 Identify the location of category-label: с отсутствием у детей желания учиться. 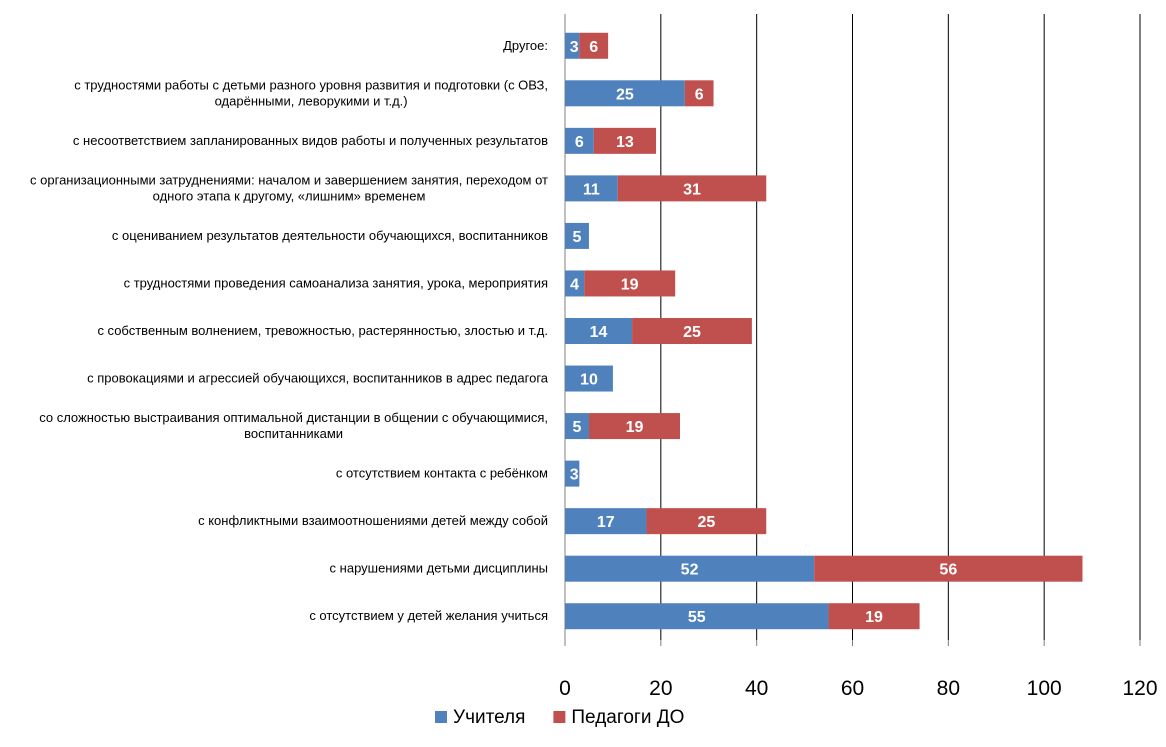
(428, 615).